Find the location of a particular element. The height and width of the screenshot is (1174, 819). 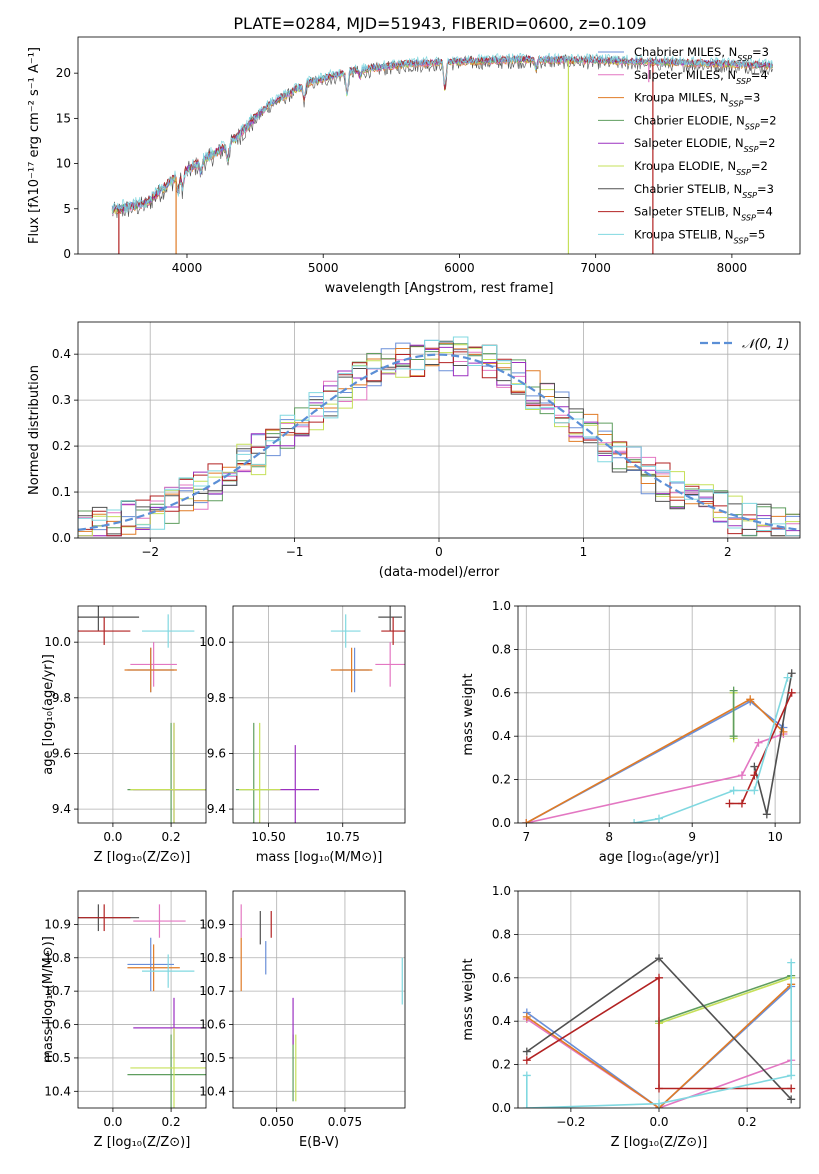

errorbar-point-chabrier_miles is located at coordinates (150, 964).